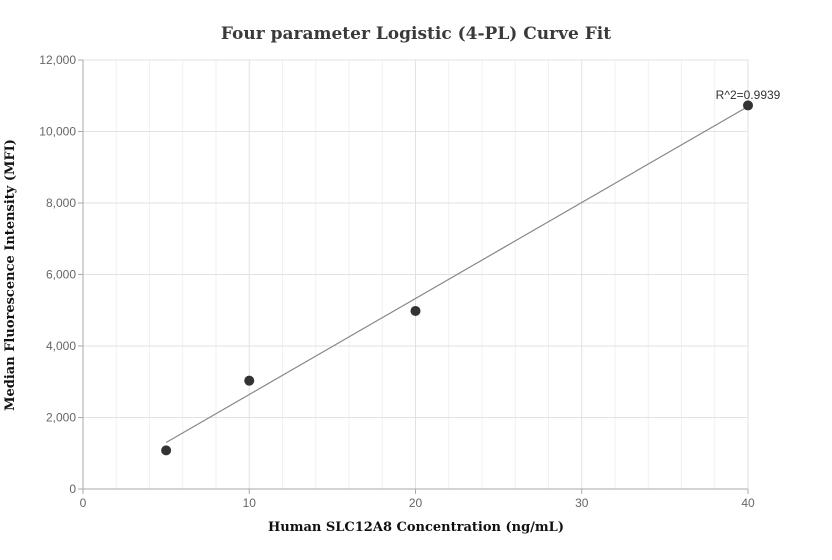  I want to click on x-tick-label: 30, so click(582, 503).